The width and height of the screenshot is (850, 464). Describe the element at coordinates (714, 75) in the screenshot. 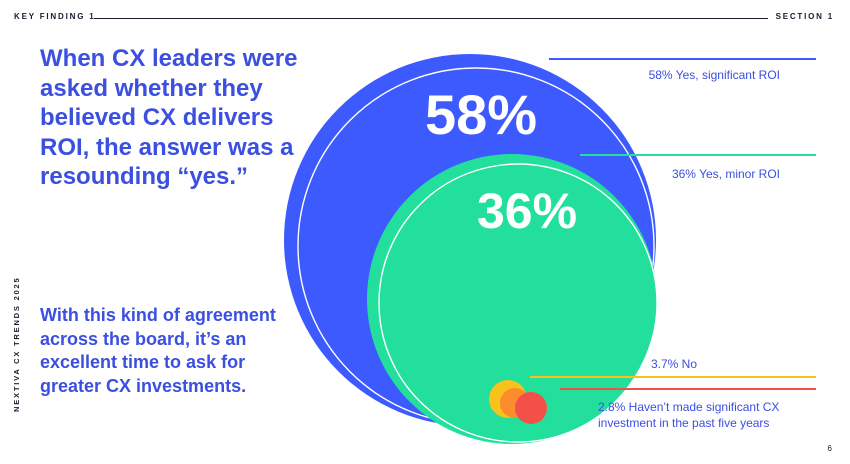

I see `legend-yes-significant: 58% Yes, significant ROI` at that location.